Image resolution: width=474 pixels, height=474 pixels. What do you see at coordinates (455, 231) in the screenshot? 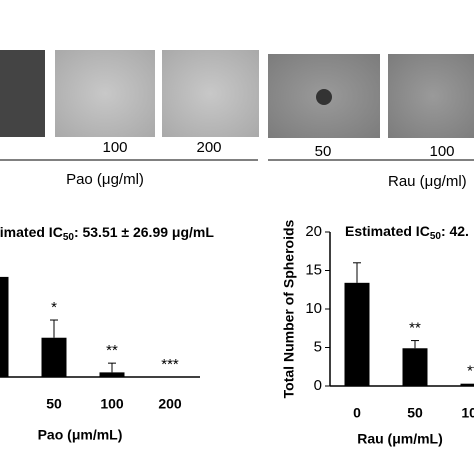
I see `title-text: : 42.` at bounding box center [455, 231].